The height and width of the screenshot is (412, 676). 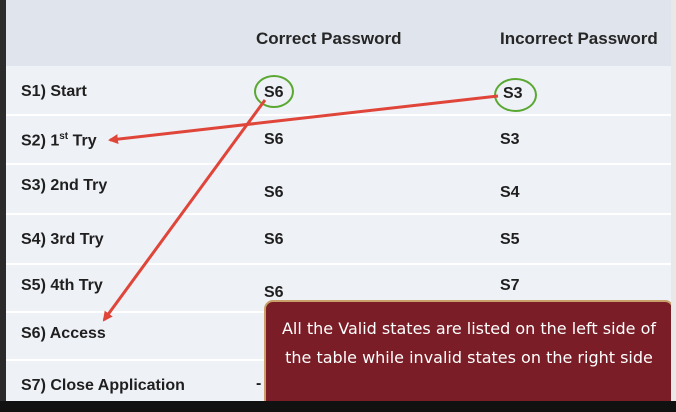 What do you see at coordinates (64, 185) in the screenshot?
I see `state-label: S3) 2nd Try` at bounding box center [64, 185].